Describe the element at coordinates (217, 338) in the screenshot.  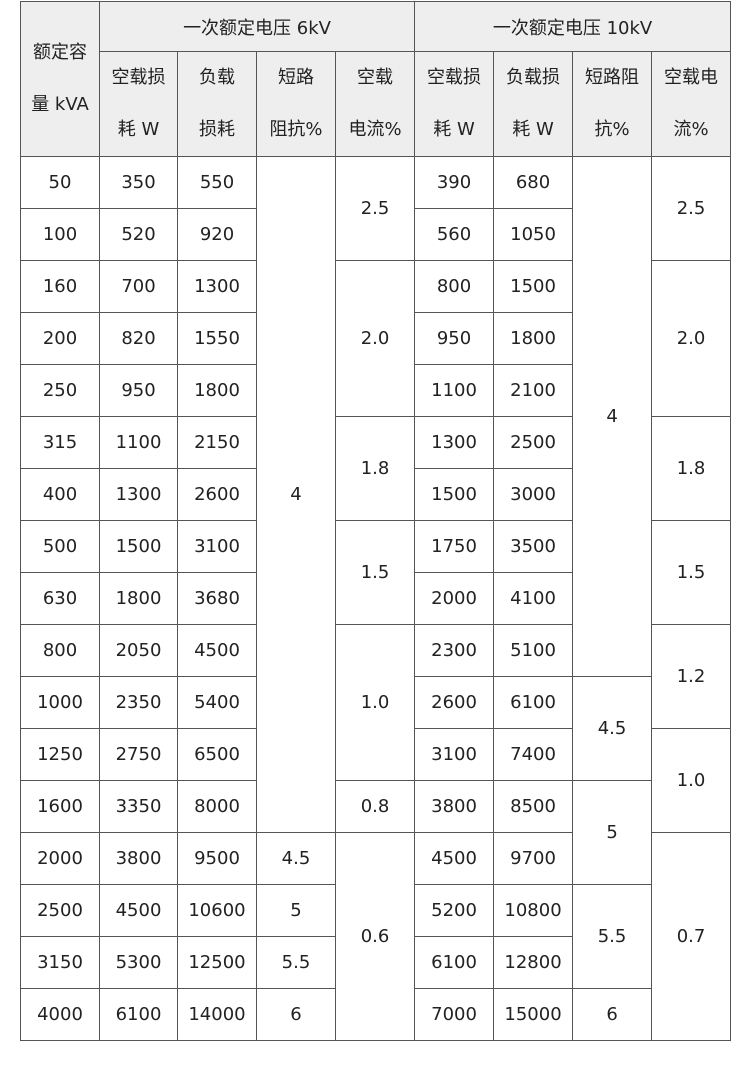
I see `table-cell: 1550` at that location.